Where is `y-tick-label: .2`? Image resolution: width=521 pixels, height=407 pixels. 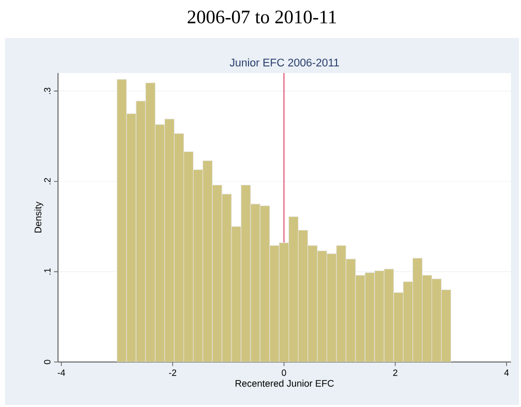 y-tick-label: .2 is located at coordinates (47, 181).